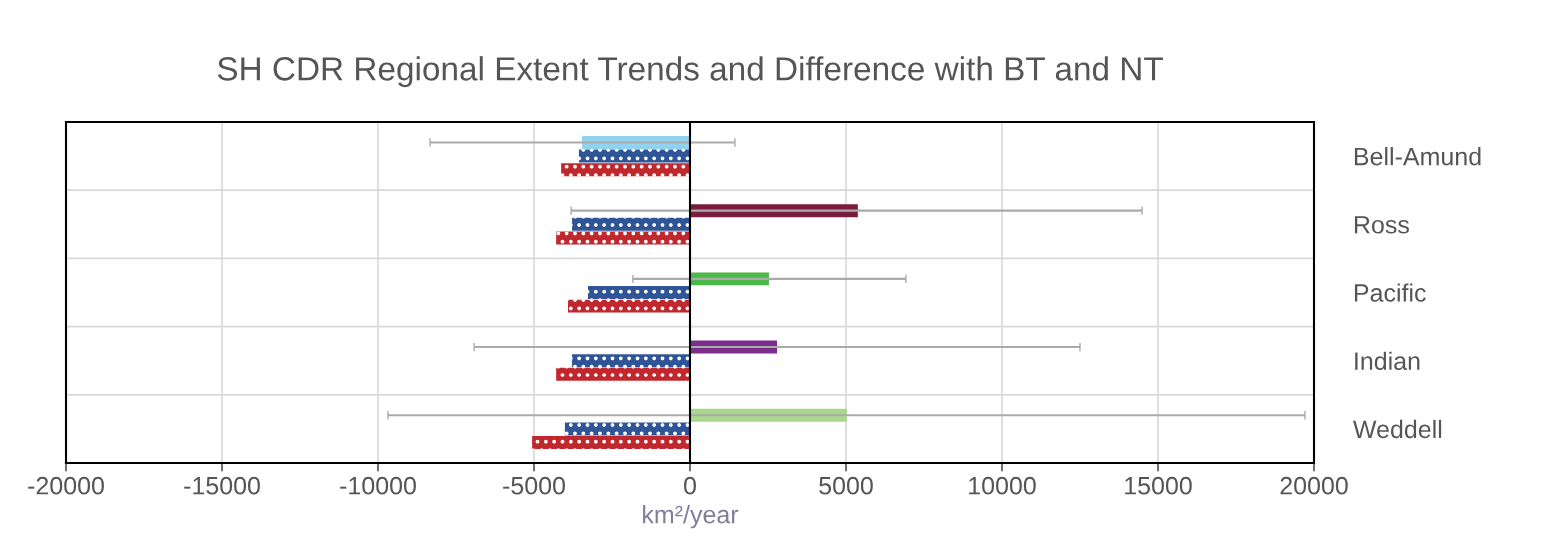  Describe the element at coordinates (690, 485) in the screenshot. I see `x-tick-label: 0` at that location.